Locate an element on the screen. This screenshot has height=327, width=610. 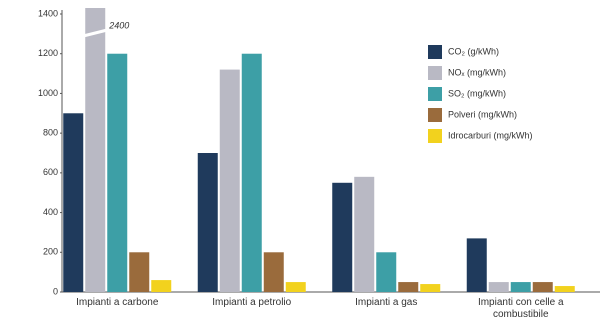
y-tick-label: 600 is located at coordinates (50, 172).